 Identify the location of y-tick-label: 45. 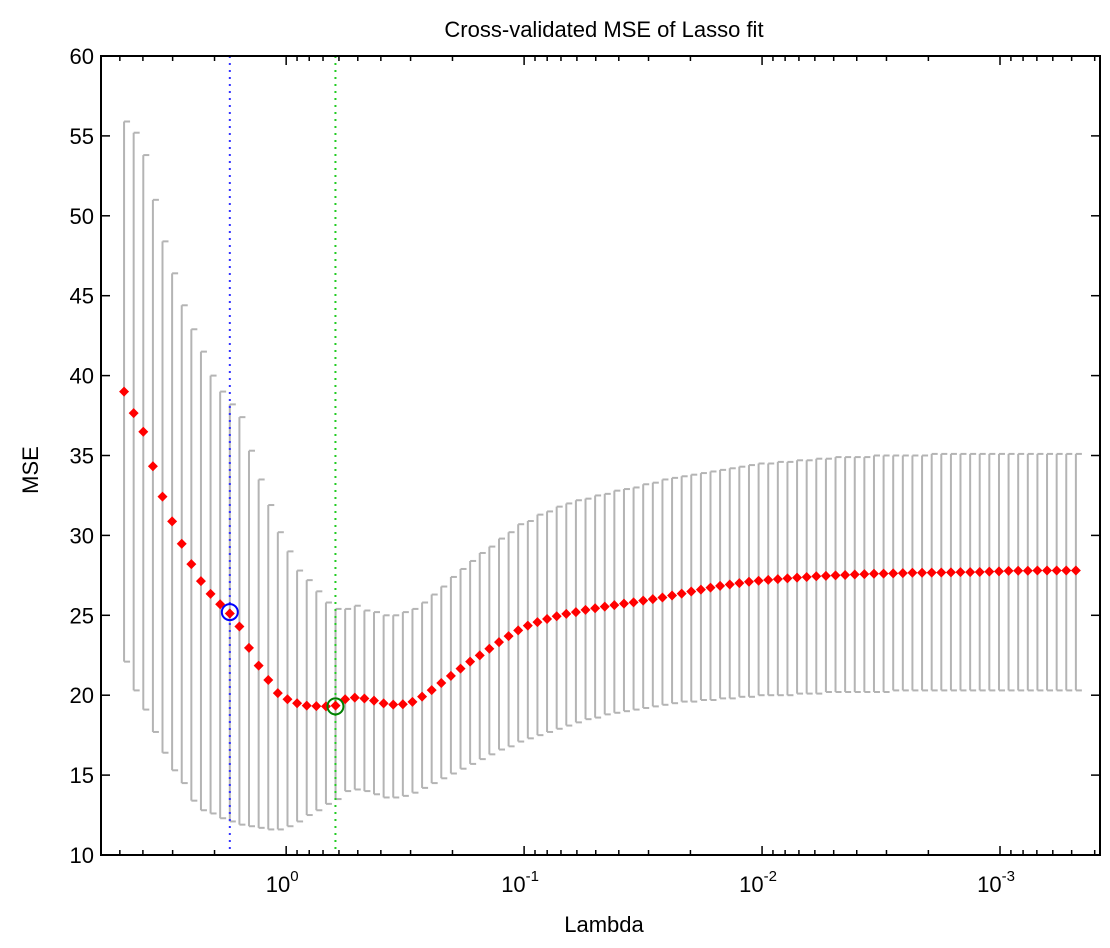
(82, 296).